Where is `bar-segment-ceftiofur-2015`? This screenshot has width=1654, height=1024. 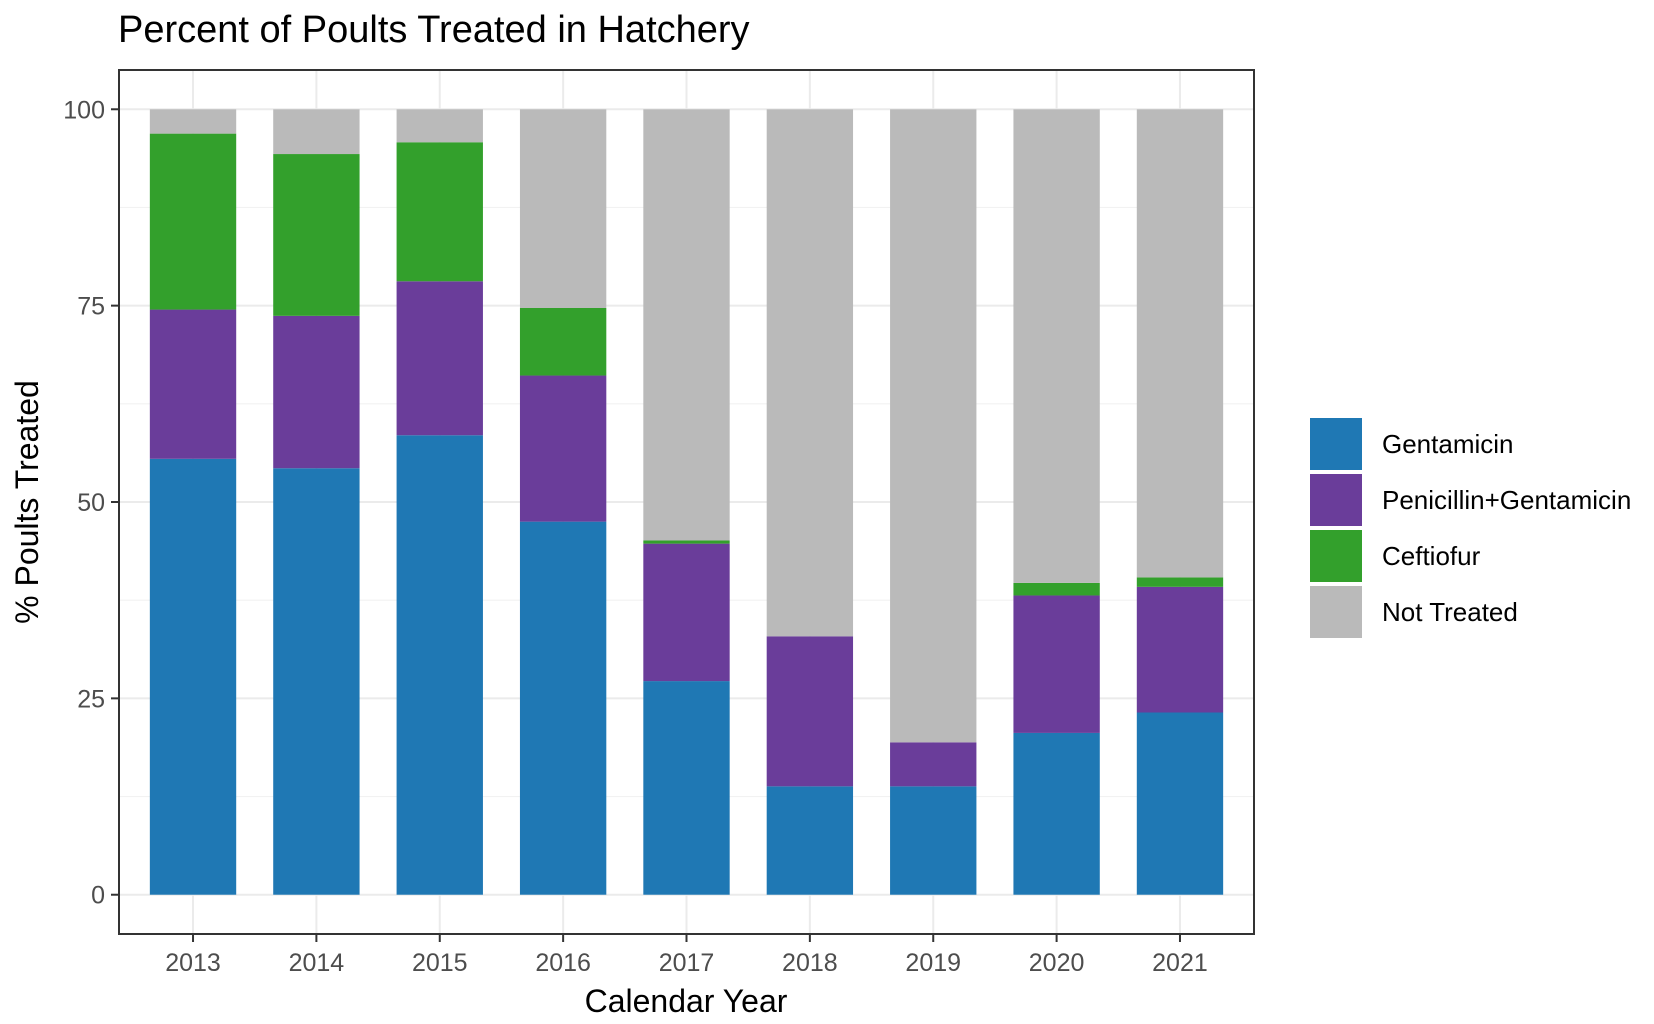
bar-segment-ceftiofur-2015 is located at coordinates (439, 212).